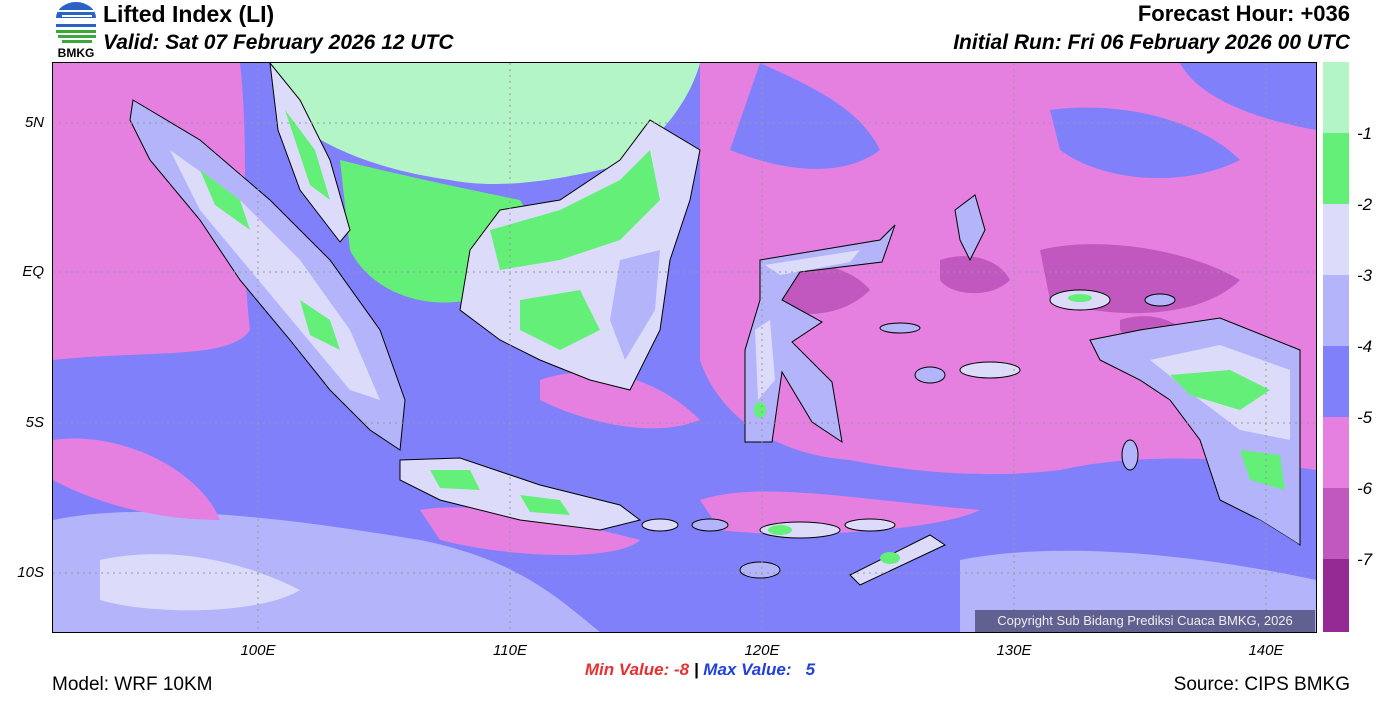 This screenshot has width=1400, height=709. What do you see at coordinates (1365, 417) in the screenshot?
I see `colorbar-label: -5` at bounding box center [1365, 417].